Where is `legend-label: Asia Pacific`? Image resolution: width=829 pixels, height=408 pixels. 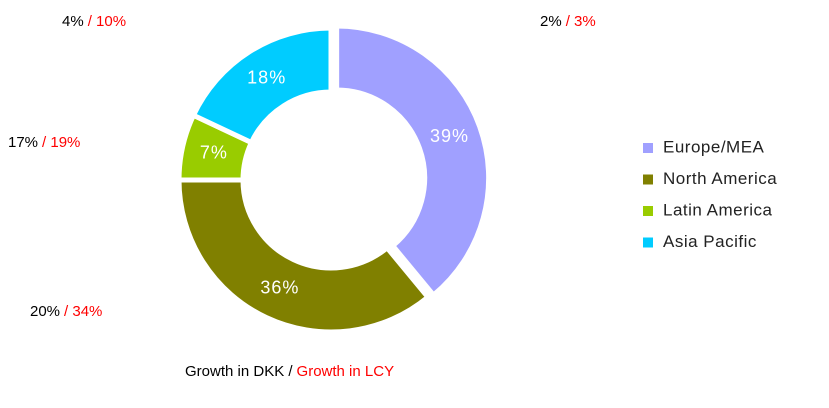
legend-label: Asia Pacific is located at coordinates (710, 241).